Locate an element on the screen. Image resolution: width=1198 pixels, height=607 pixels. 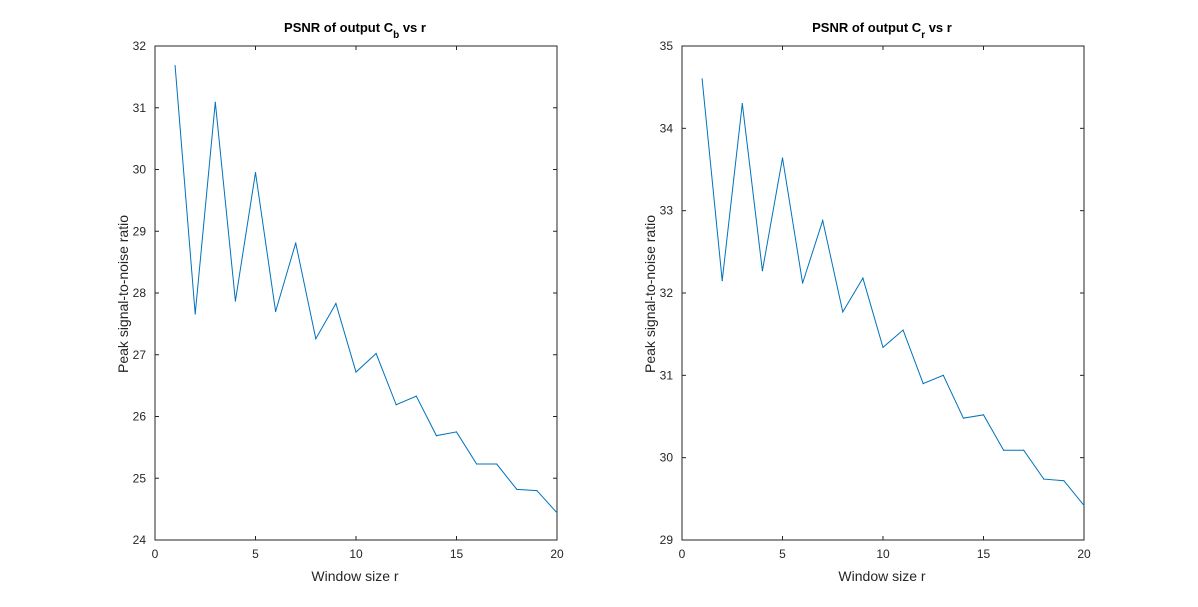
chart-title: PSNR of output Cr vs r is located at coordinates (882, 30).